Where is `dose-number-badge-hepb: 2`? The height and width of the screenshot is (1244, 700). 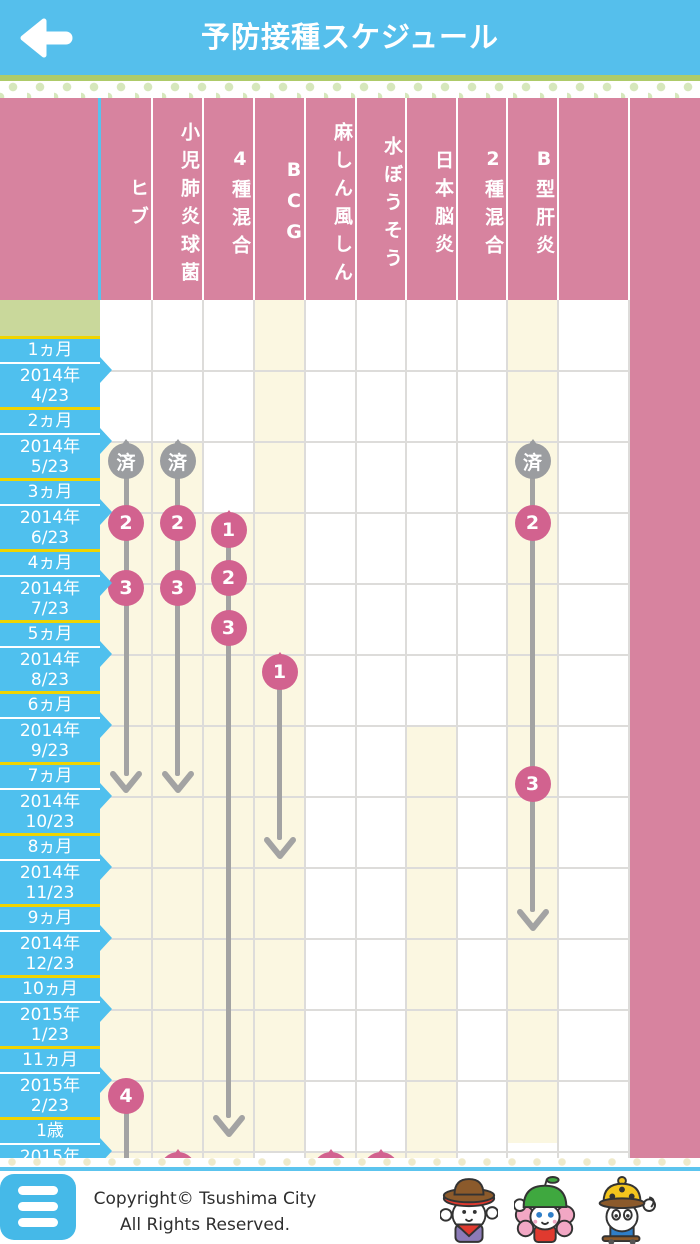 dose-number-badge-hepb: 2 is located at coordinates (532, 523).